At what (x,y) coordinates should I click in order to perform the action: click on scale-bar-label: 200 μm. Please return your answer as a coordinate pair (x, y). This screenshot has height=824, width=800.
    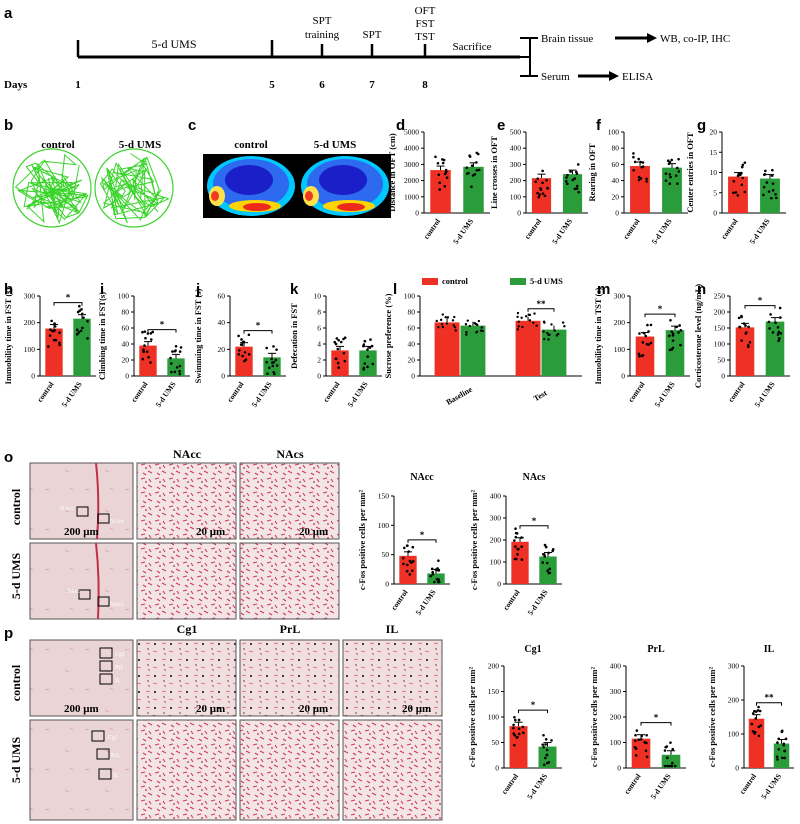
    Looking at the image, I should click on (81, 709).